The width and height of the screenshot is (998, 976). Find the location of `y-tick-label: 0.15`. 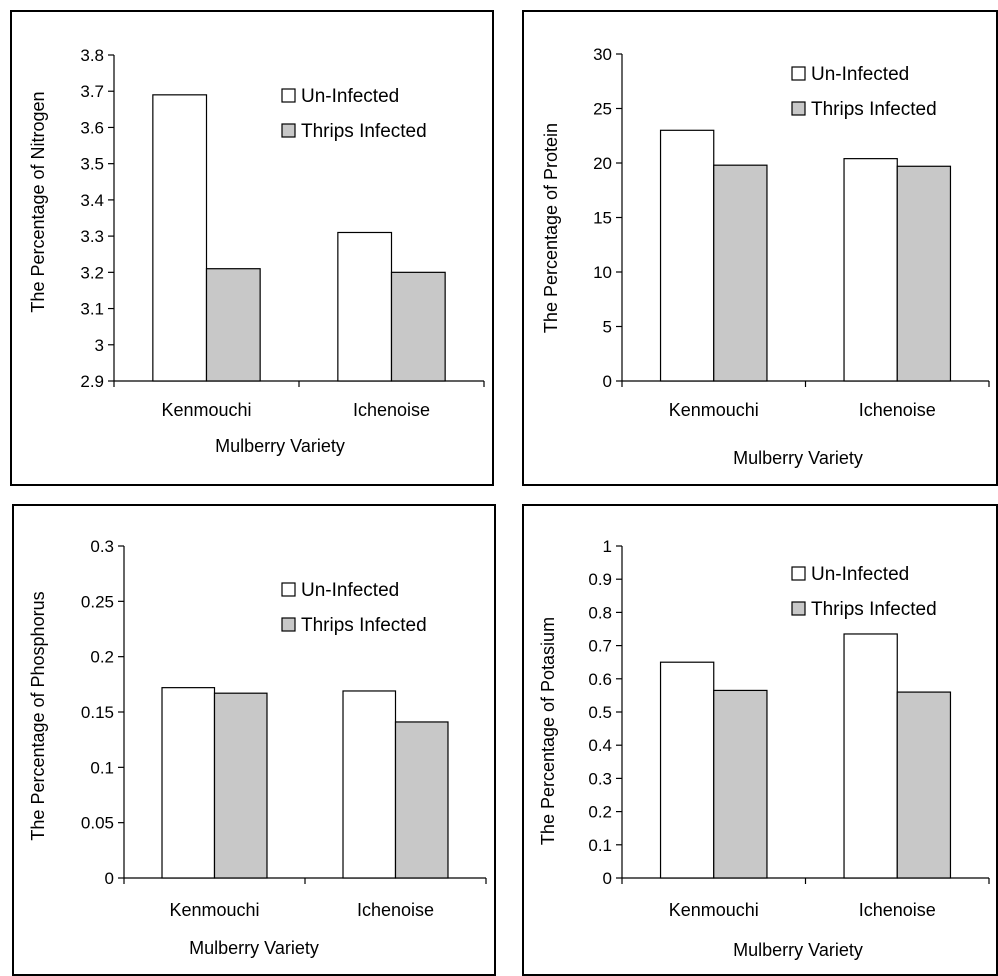

y-tick-label: 0.15 is located at coordinates (97, 712).